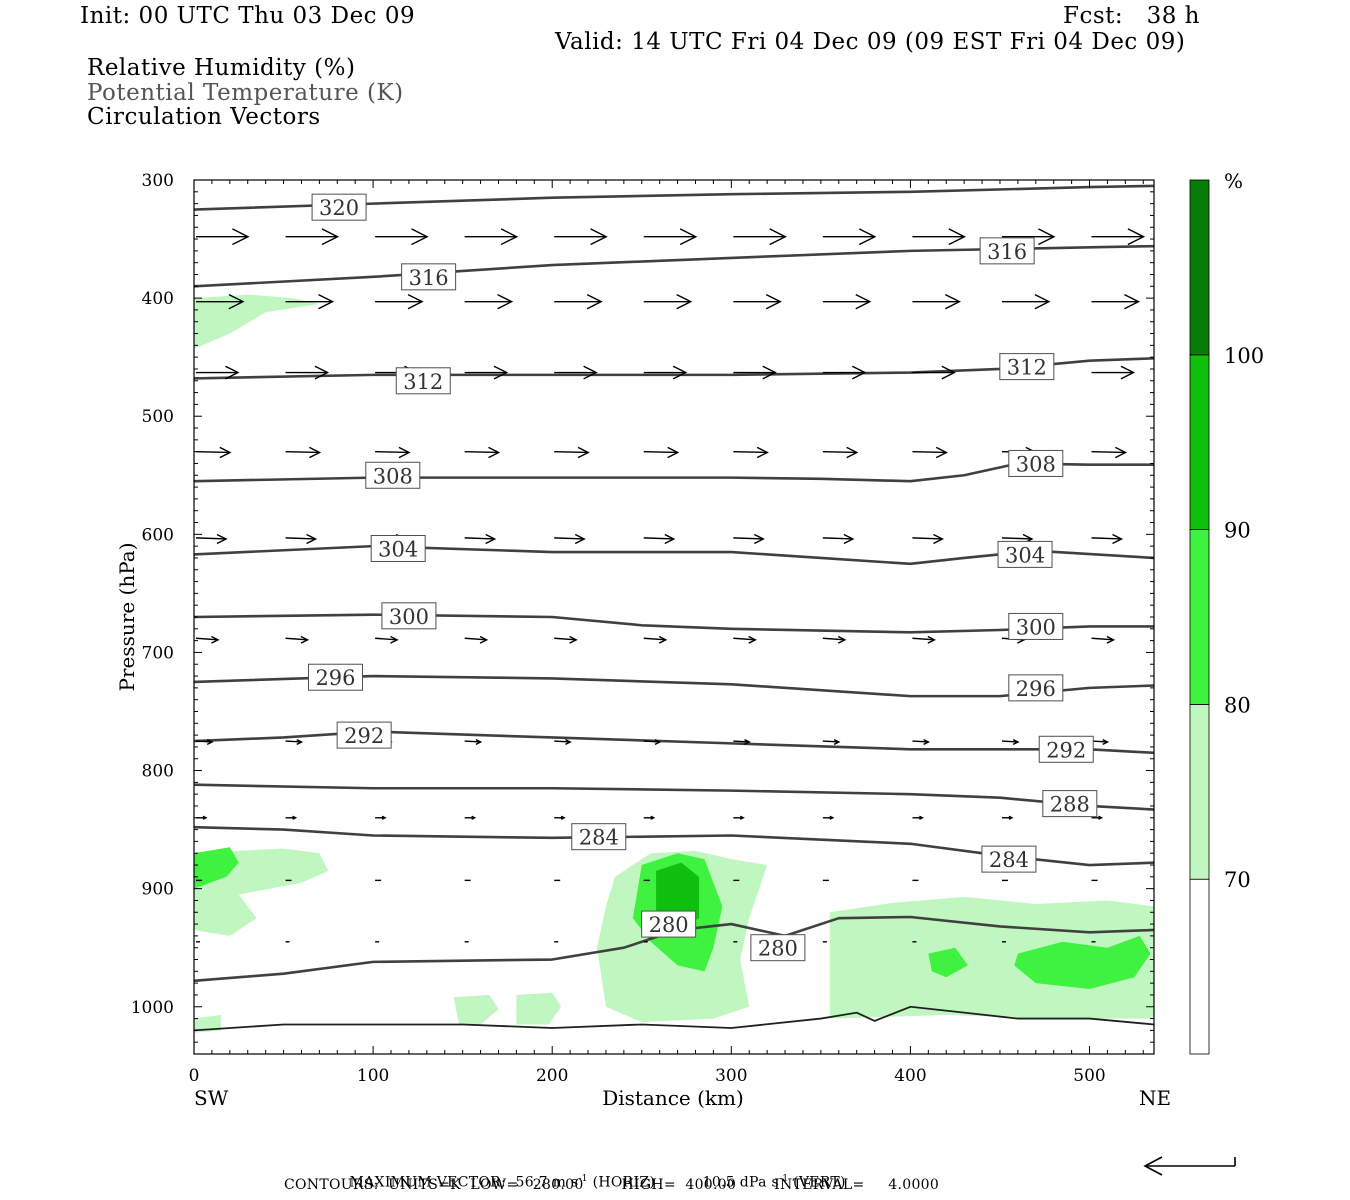  What do you see at coordinates (1237, 880) in the screenshot?
I see `colorbar-level-label: 70` at bounding box center [1237, 880].